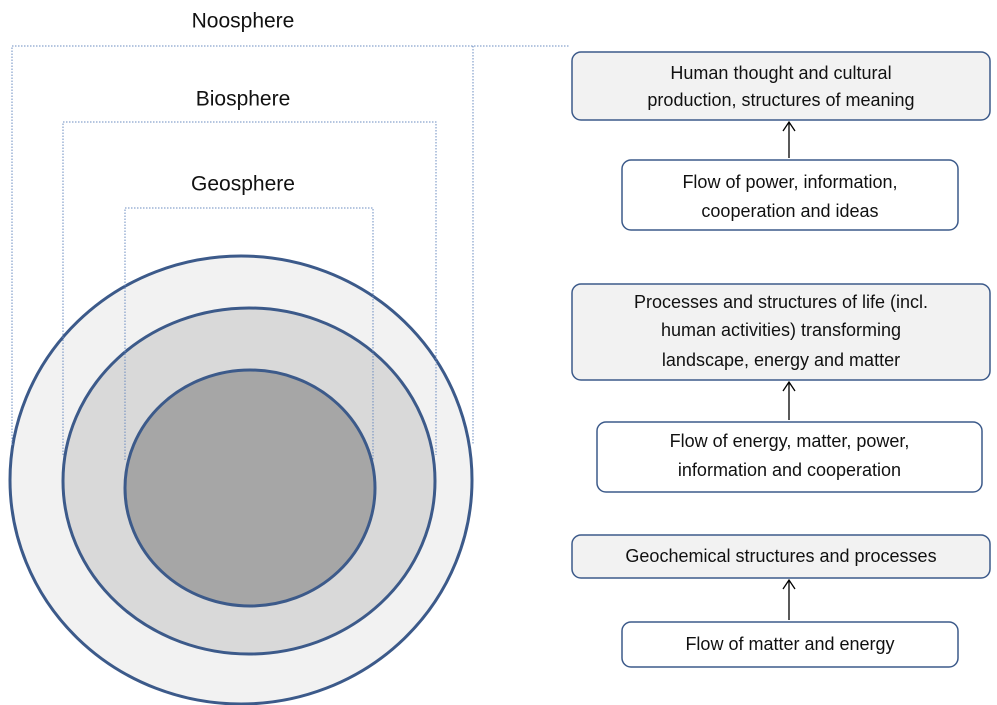 Image resolution: width=997 pixels, height=705 pixels. Describe the element at coordinates (789, 211) in the screenshot. I see `box-text: cooperation and ideas` at that location.